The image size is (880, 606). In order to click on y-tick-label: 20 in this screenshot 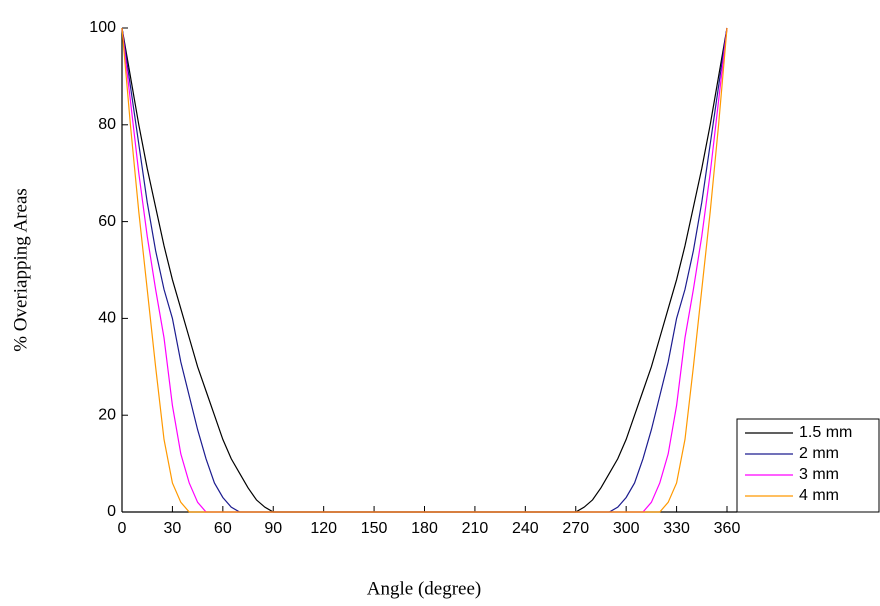, I will do `click(107, 414)`.